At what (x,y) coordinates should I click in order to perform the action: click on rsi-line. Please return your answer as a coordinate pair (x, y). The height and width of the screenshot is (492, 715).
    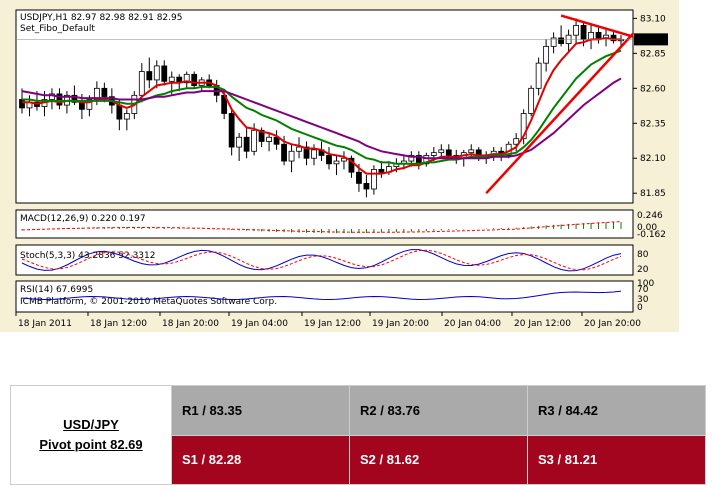
    Looking at the image, I should click on (321, 295).